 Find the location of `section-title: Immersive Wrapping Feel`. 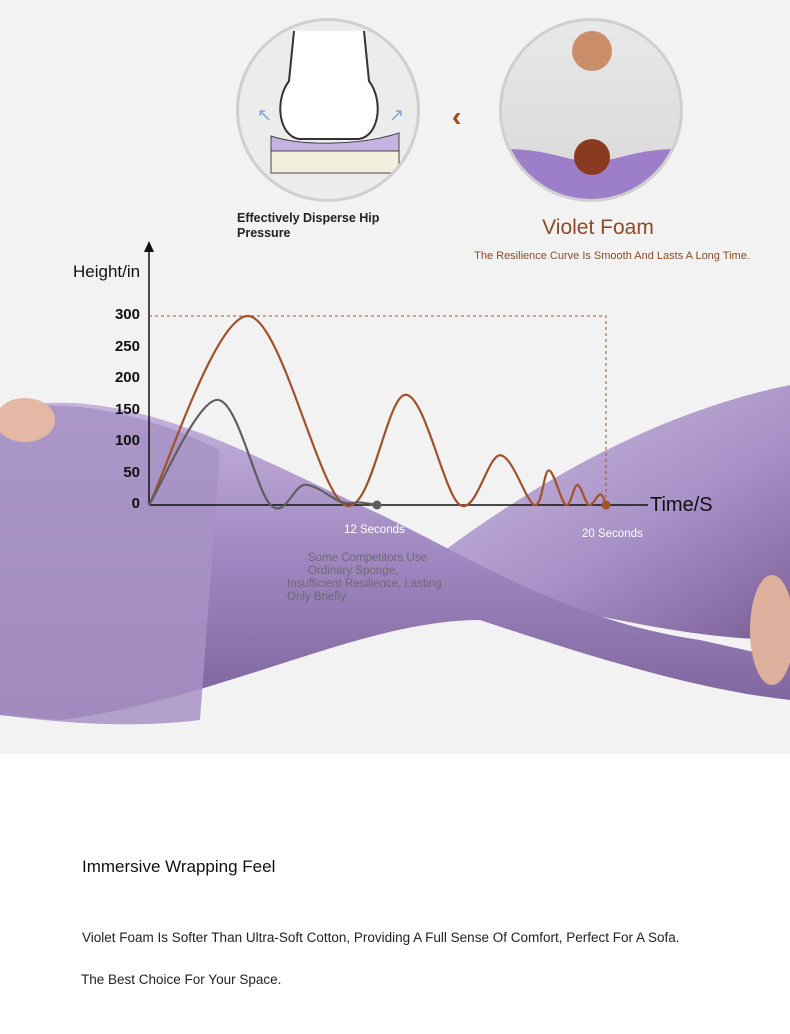

section-title: Immersive Wrapping Feel is located at coordinates (179, 866).